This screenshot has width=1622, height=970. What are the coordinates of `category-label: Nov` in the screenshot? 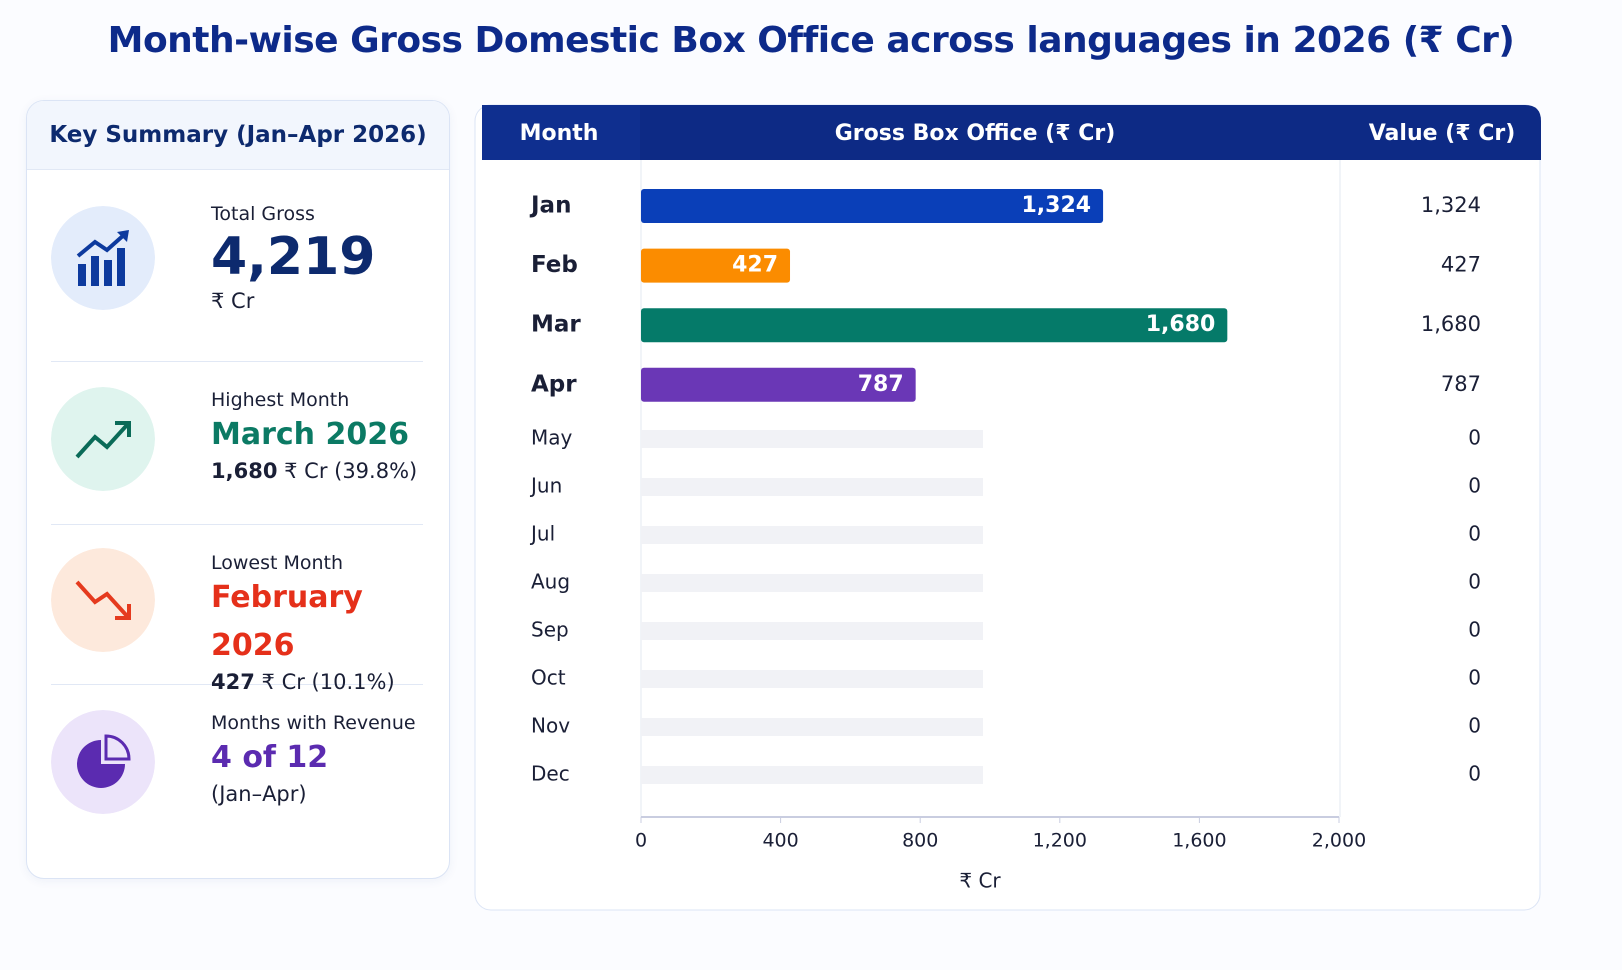 It's located at (550, 726).